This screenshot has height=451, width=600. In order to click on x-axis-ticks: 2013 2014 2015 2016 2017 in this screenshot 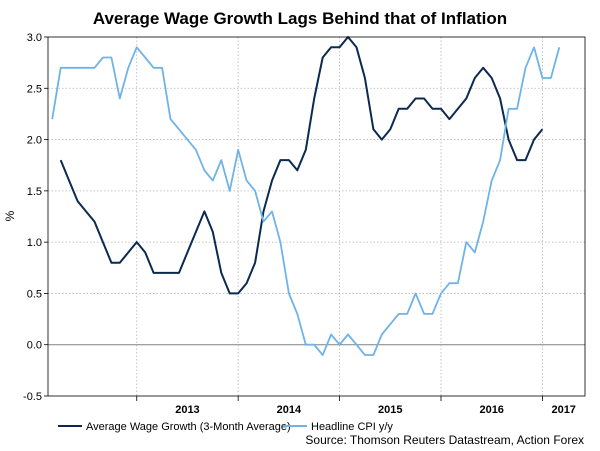, I will do `click(356, 406)`.